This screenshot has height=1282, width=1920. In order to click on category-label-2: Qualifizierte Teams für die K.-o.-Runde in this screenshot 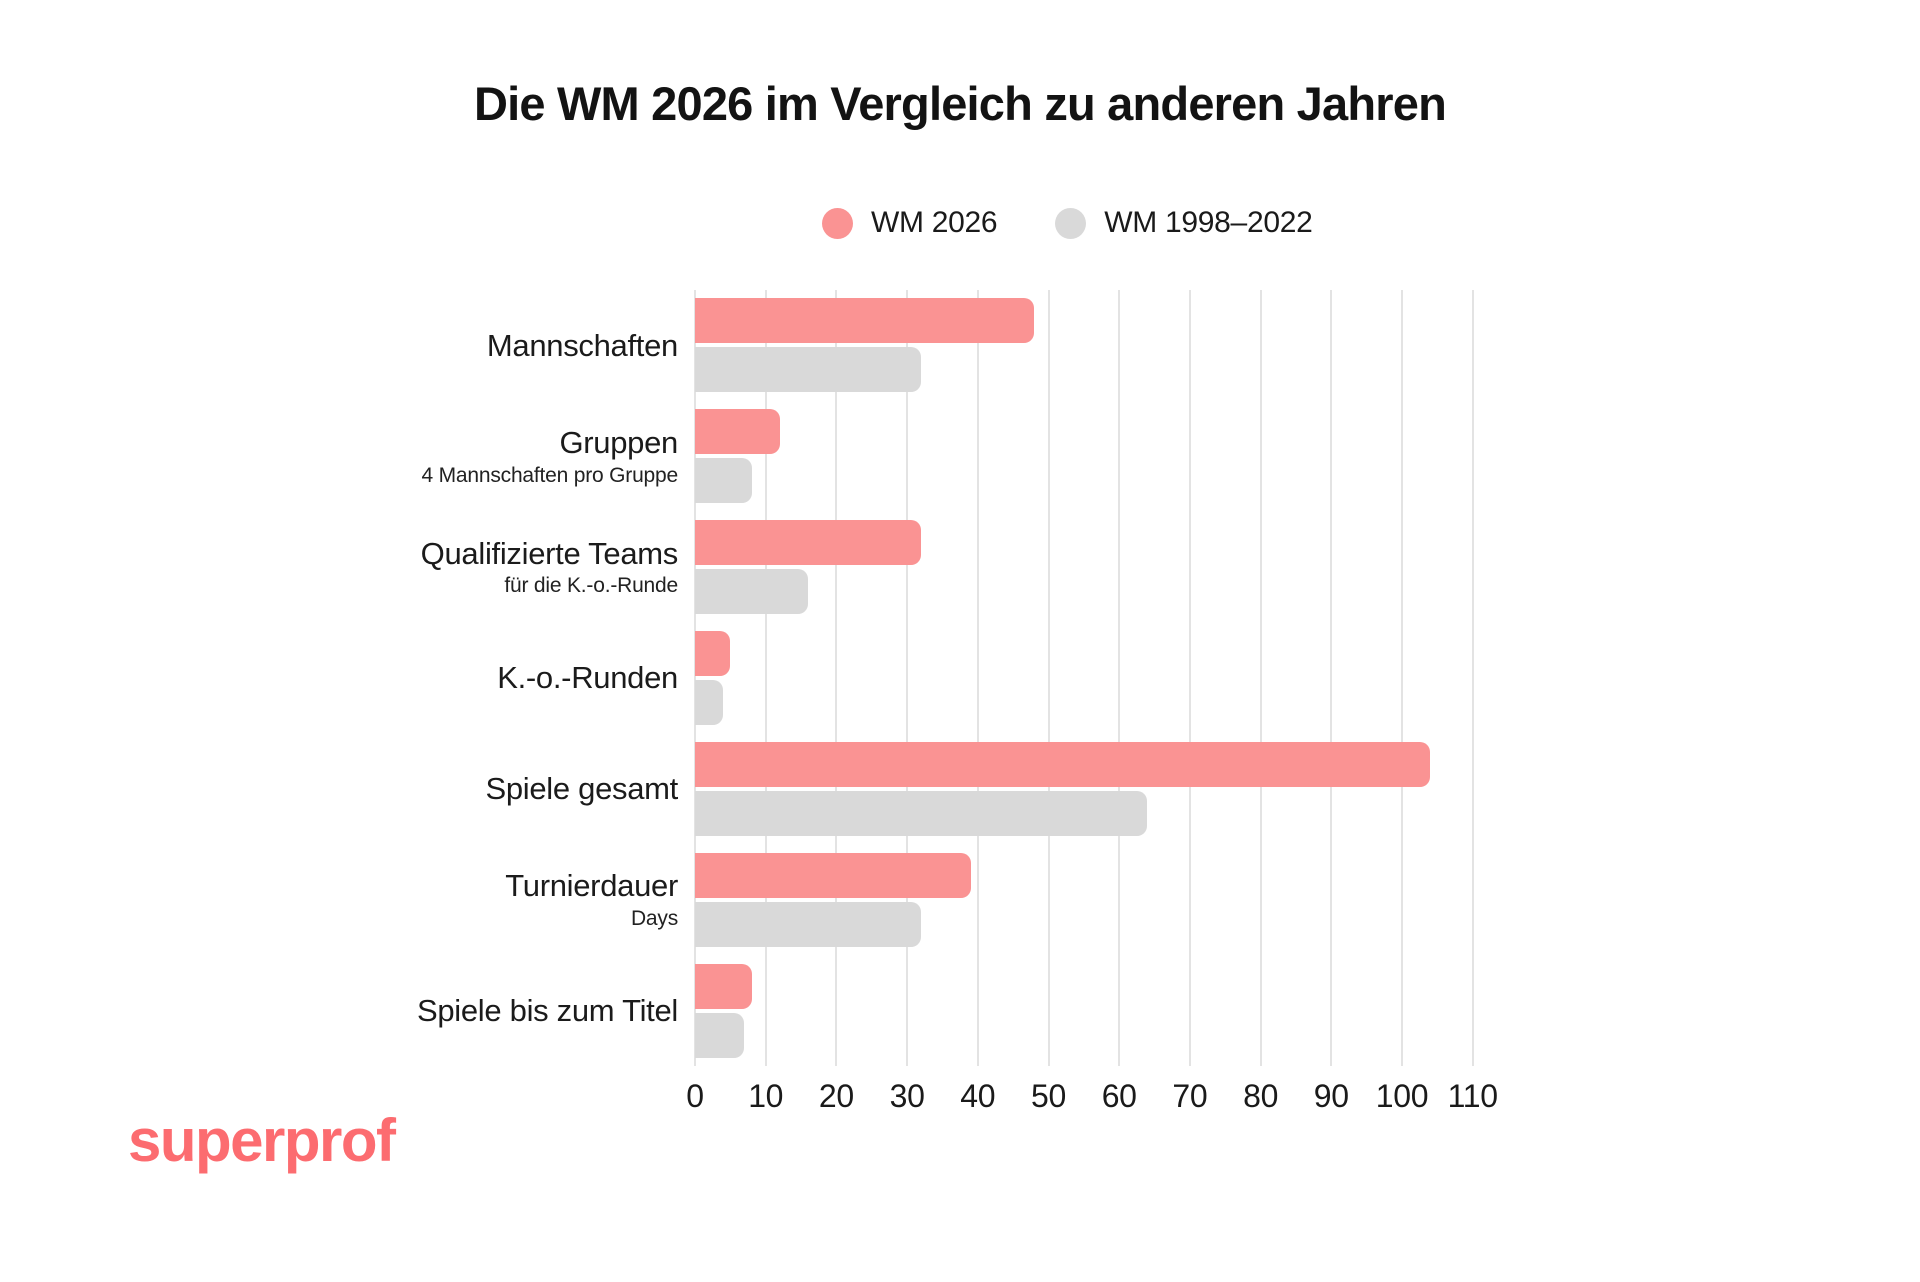, I will do `click(359, 567)`.